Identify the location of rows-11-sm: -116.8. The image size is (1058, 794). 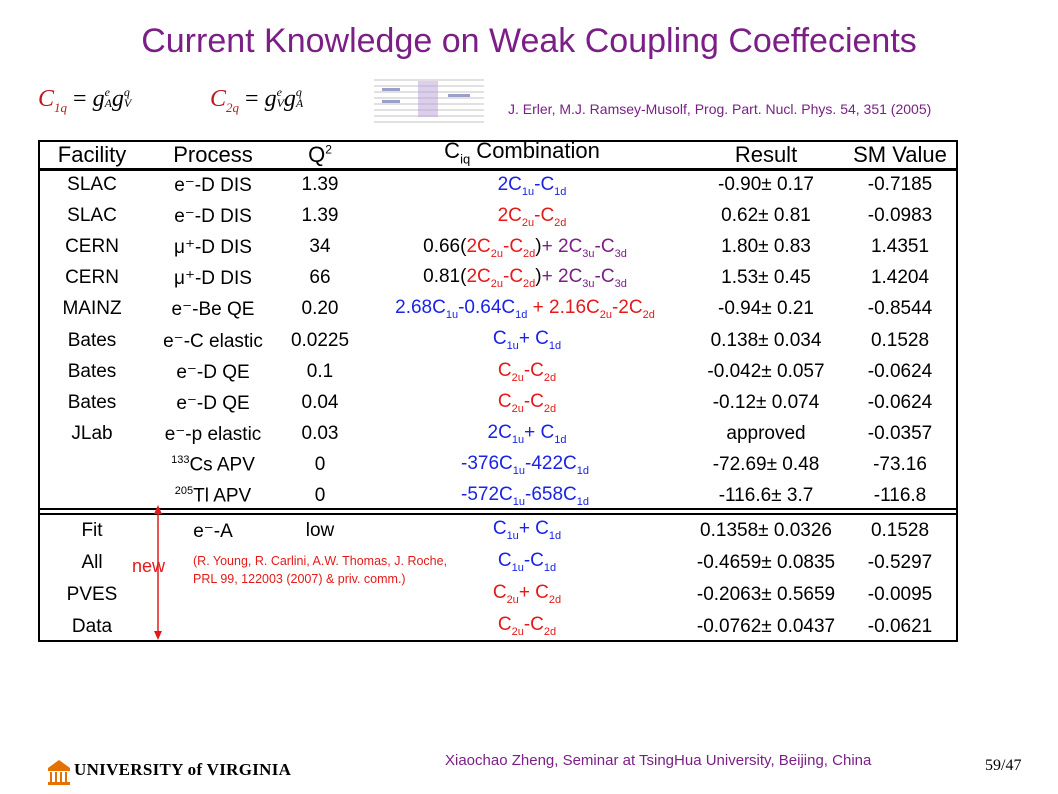
(900, 495).